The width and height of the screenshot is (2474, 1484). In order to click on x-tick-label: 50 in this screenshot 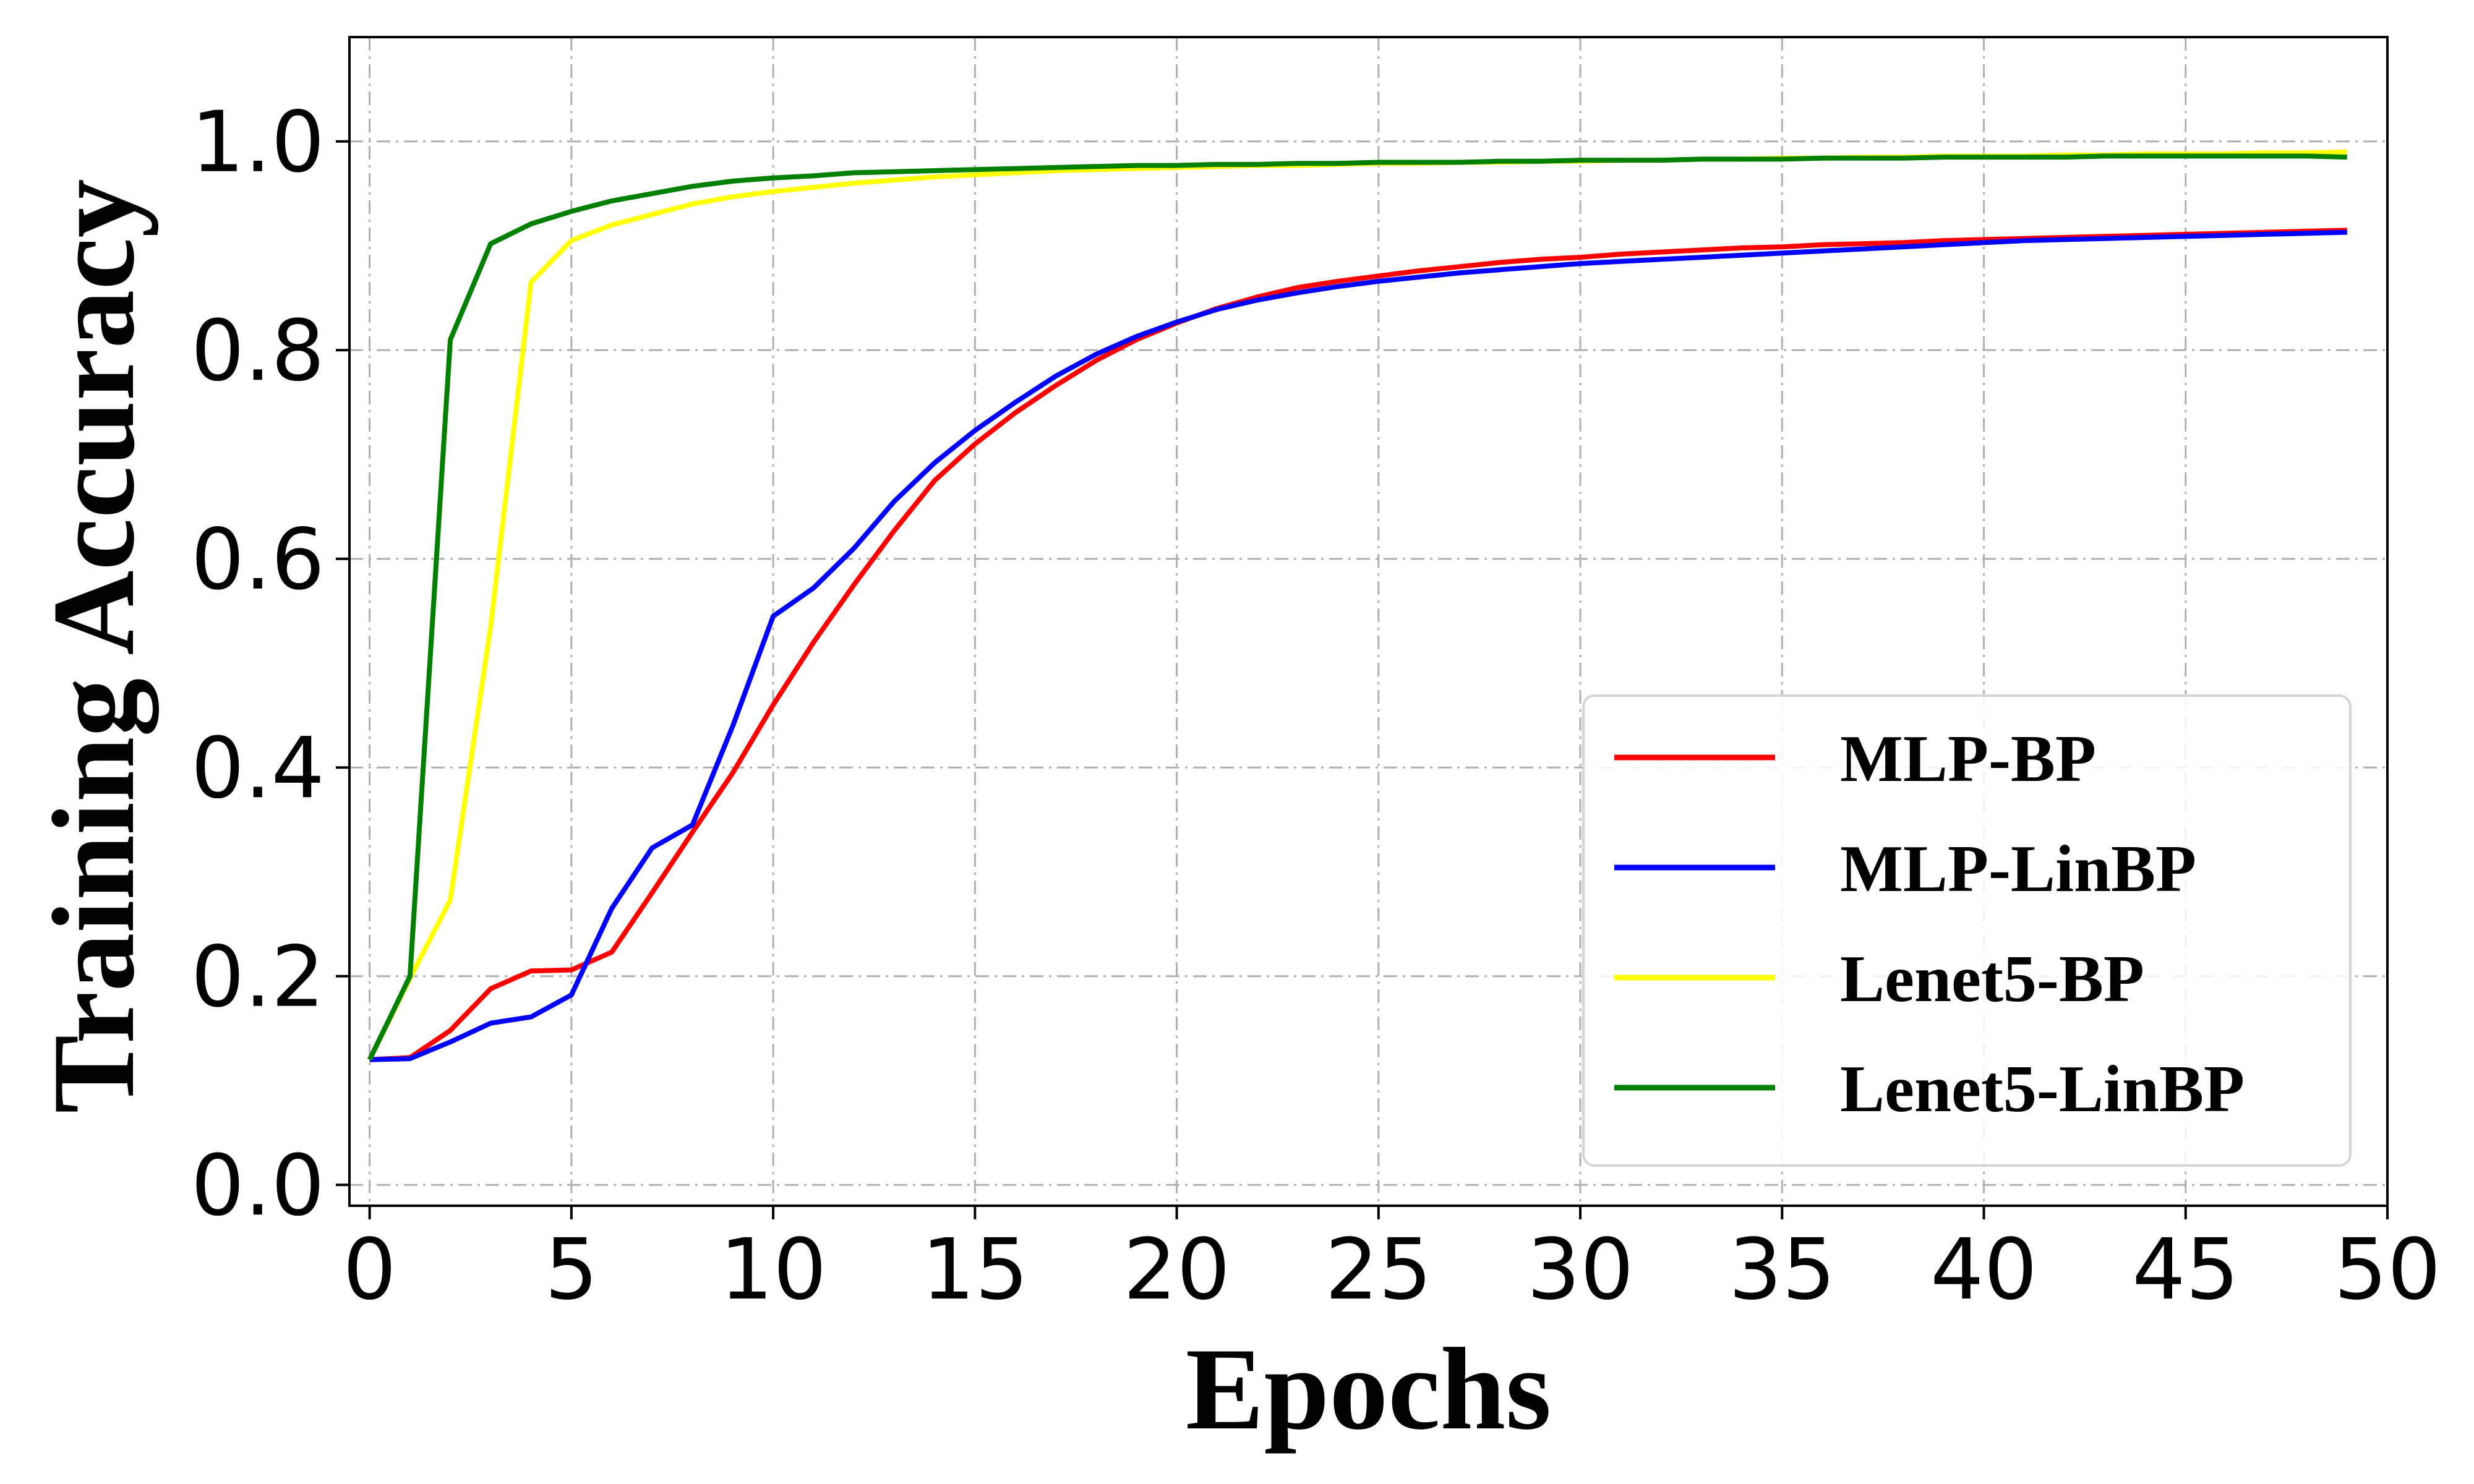, I will do `click(2387, 1270)`.